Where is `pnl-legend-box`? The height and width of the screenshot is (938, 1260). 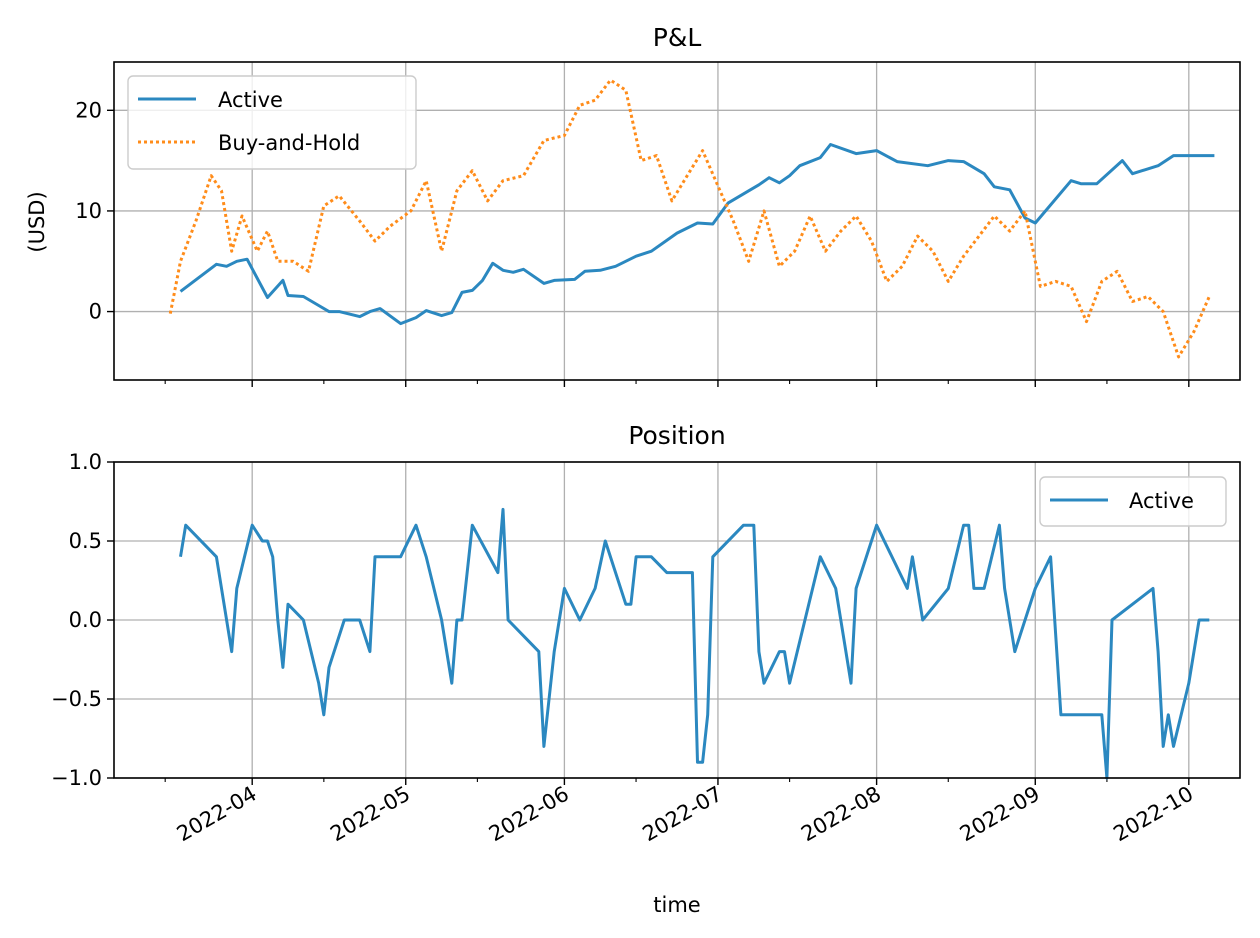
pnl-legend-box is located at coordinates (272, 122).